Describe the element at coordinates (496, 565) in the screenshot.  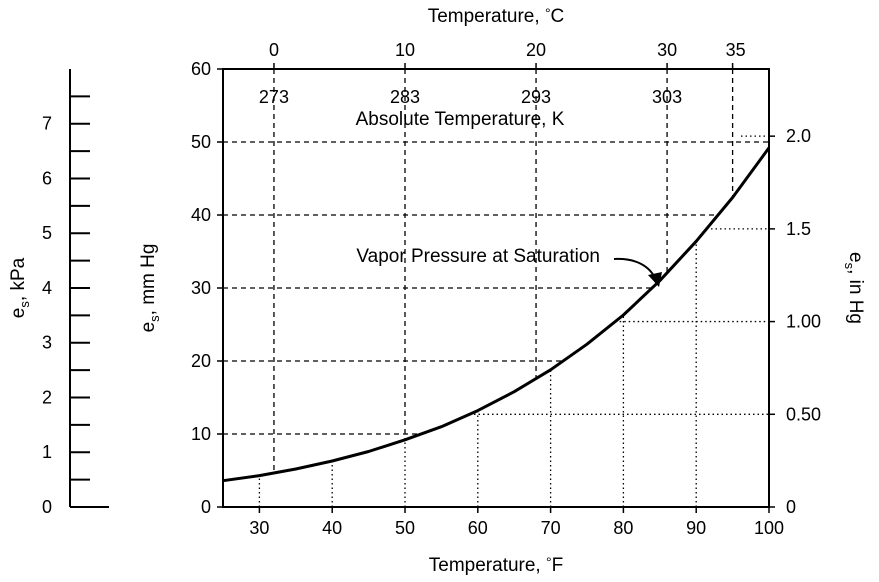
I see `x-axis-title: Temperature, °F` at that location.